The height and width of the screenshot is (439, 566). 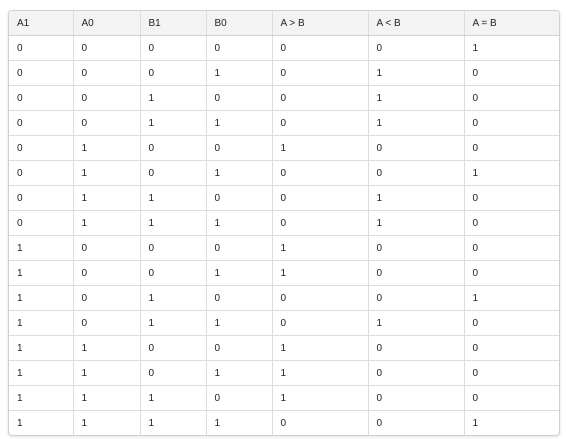 I want to click on column-header-b0: B0, so click(x=239, y=23).